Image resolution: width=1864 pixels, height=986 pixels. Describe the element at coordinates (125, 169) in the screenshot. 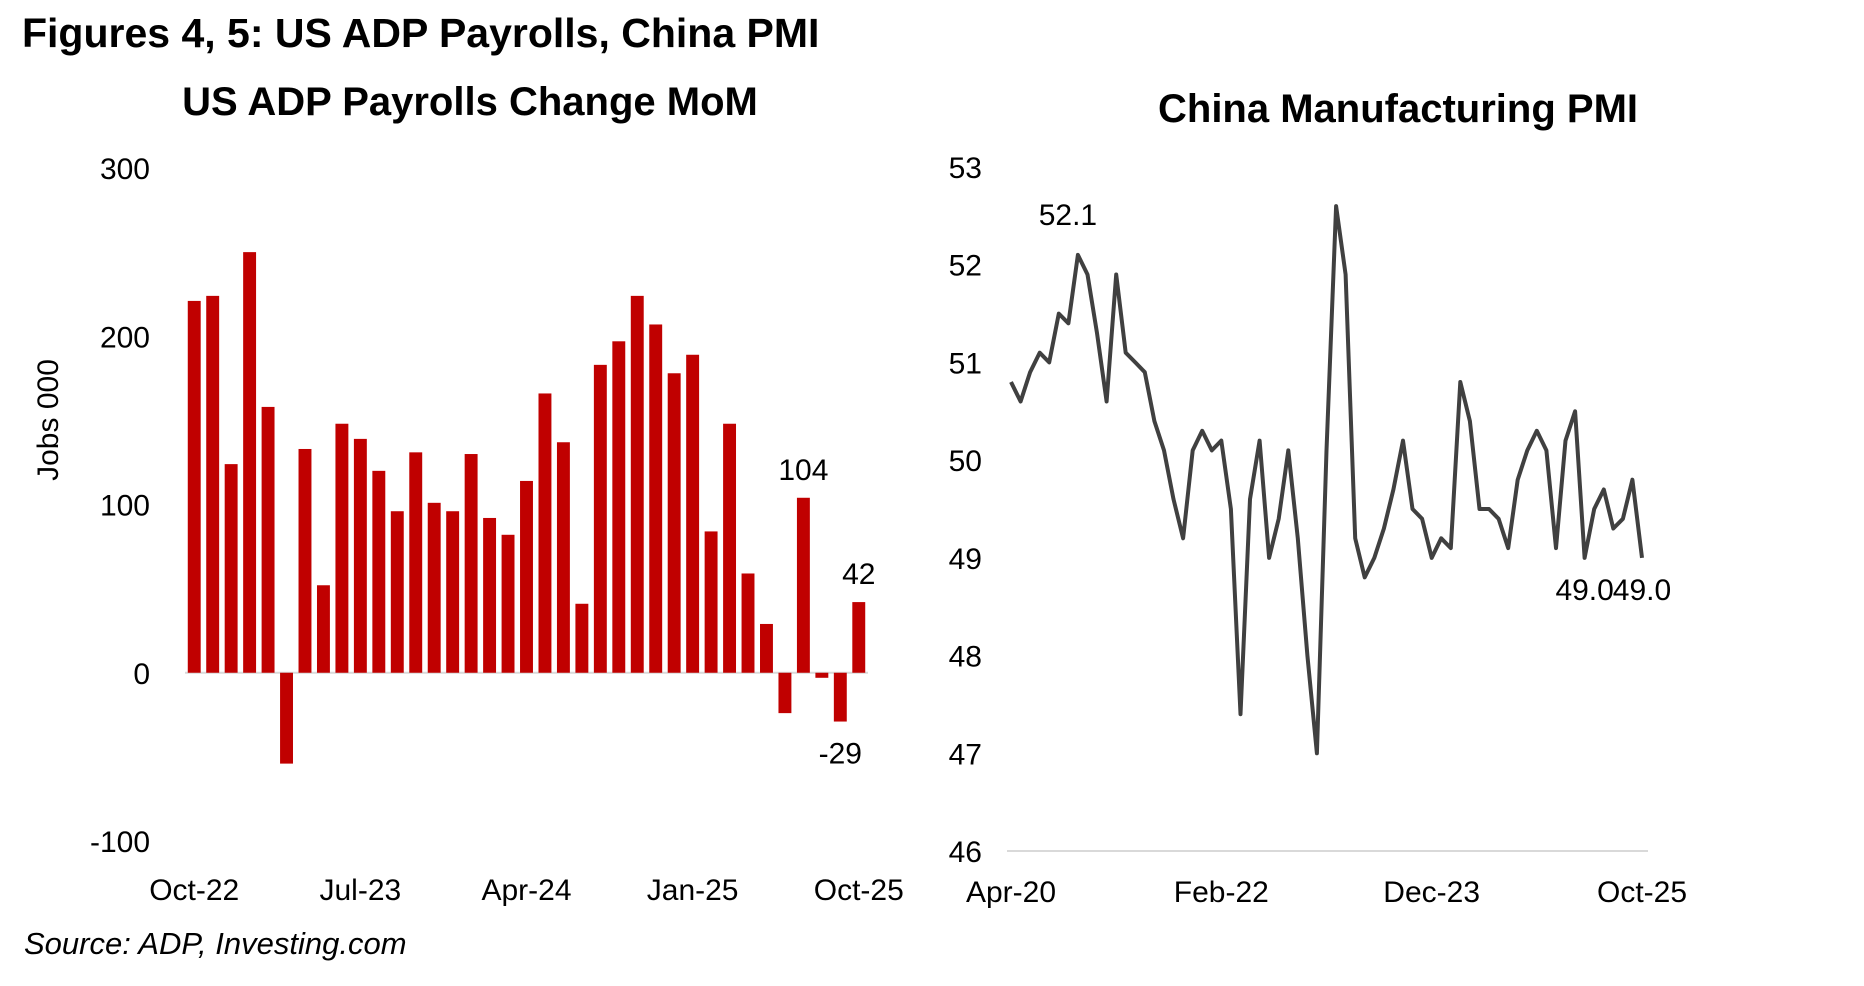

I see `y-tick-label: 300` at that location.